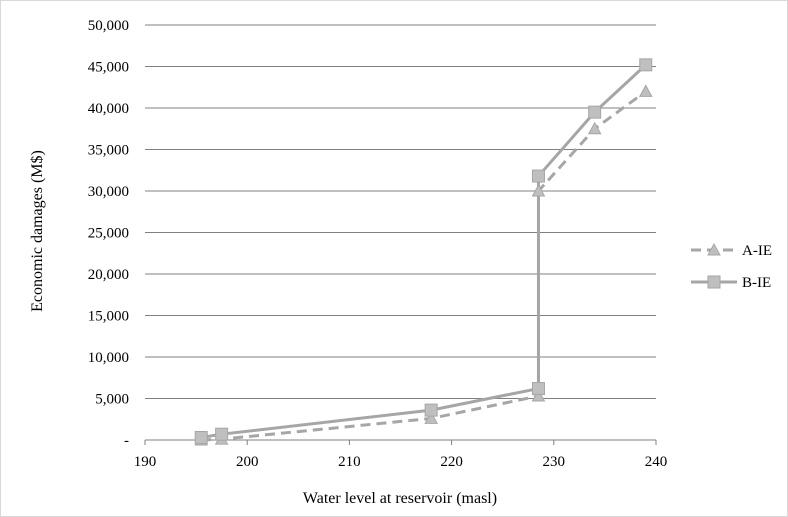  What do you see at coordinates (714, 249) in the screenshot?
I see `legend-marker-a-ie` at bounding box center [714, 249].